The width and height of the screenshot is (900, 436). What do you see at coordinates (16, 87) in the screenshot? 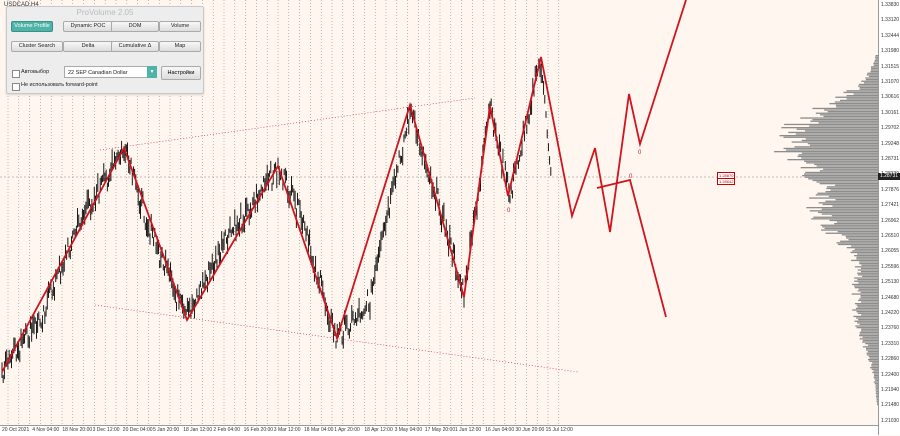
I see `forward-point-checkbox` at bounding box center [16, 87].